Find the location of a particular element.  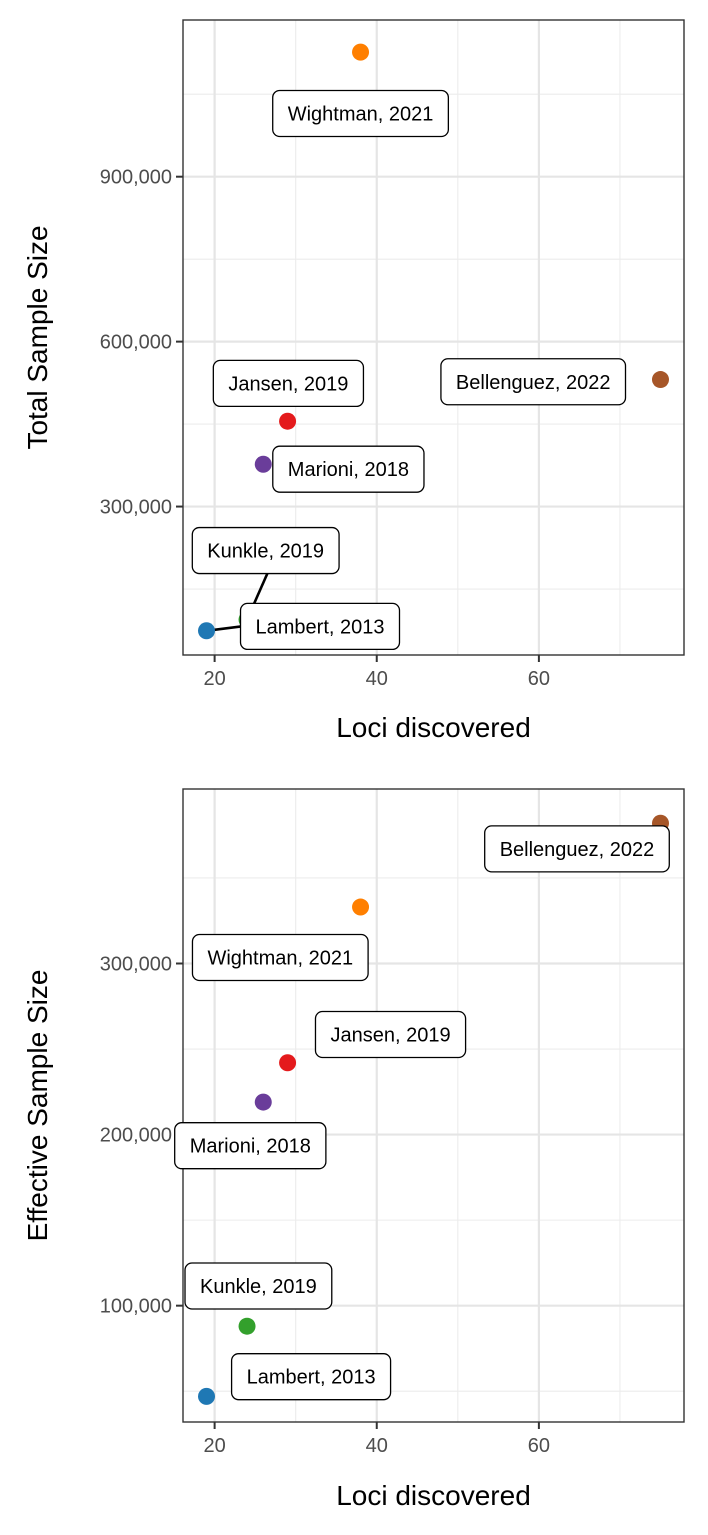

y-tick-label: 600,000 is located at coordinates (136, 343).